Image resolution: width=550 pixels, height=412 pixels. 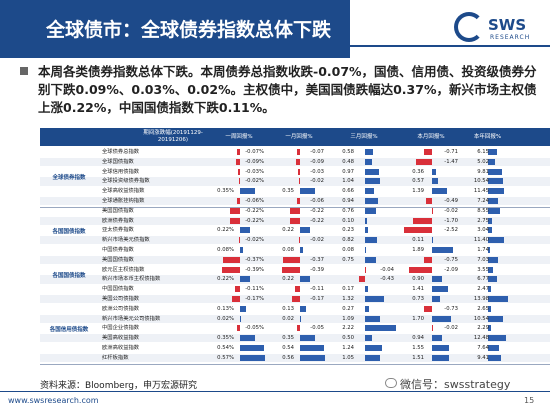 What do you see at coordinates (487, 136) in the screenshot?
I see `column-header: 本年回报%` at bounding box center [487, 136].